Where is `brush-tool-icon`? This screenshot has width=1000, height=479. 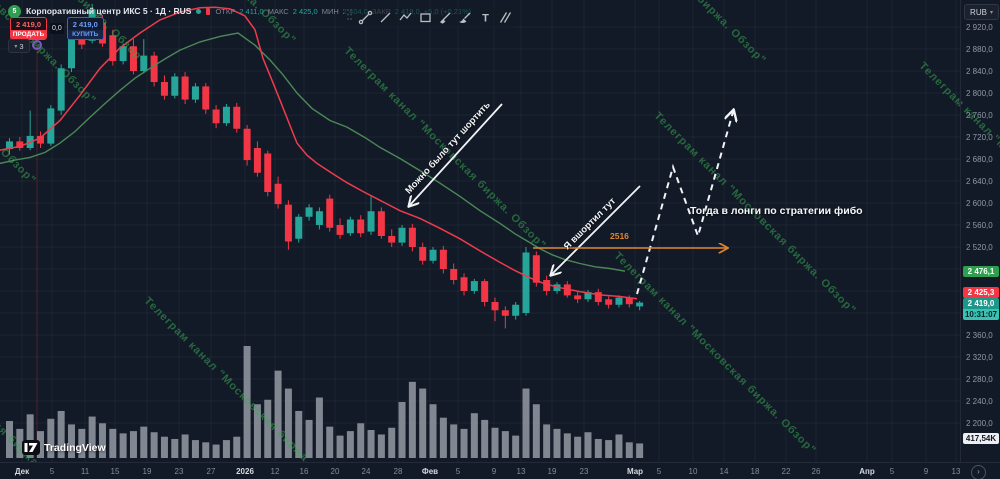 brush-tool-icon is located at coordinates (465, 17).